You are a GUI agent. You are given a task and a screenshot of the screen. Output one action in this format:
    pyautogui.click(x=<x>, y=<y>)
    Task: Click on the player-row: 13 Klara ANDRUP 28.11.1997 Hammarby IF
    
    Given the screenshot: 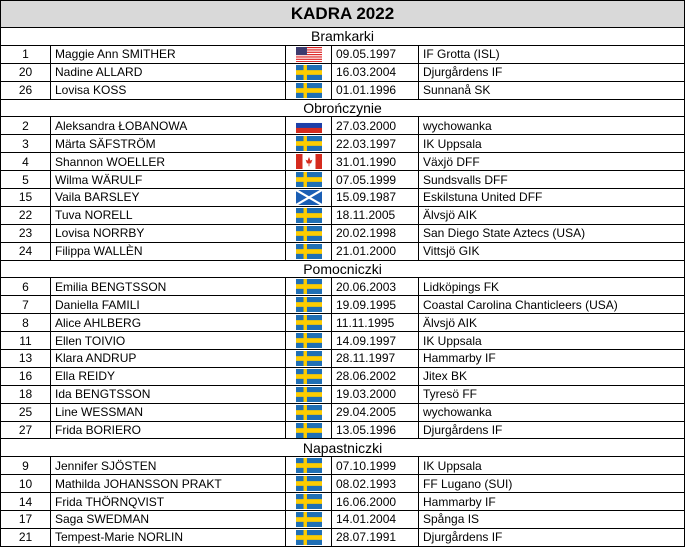 What is the action you would take?
    pyautogui.click(x=342, y=358)
    